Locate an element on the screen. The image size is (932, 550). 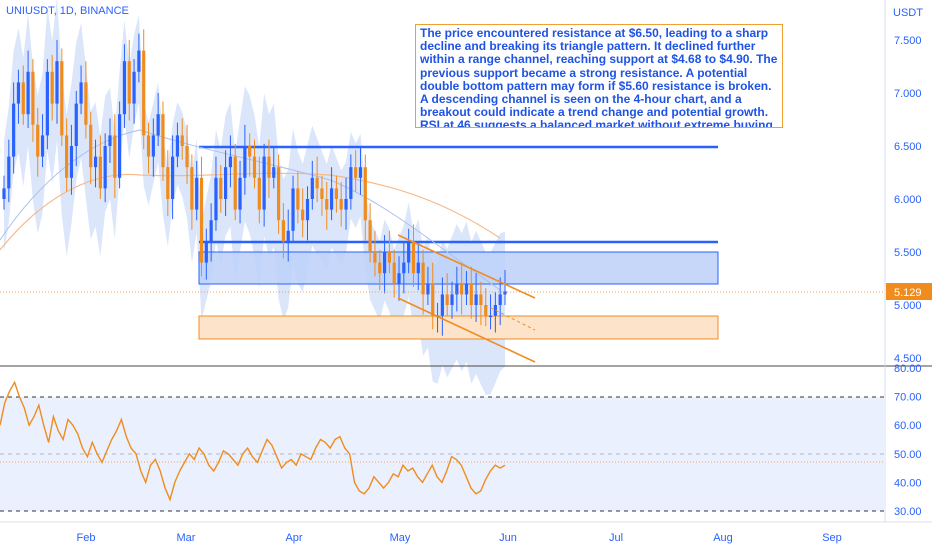
rsi-tick-label: 50.00 is located at coordinates (908, 455).